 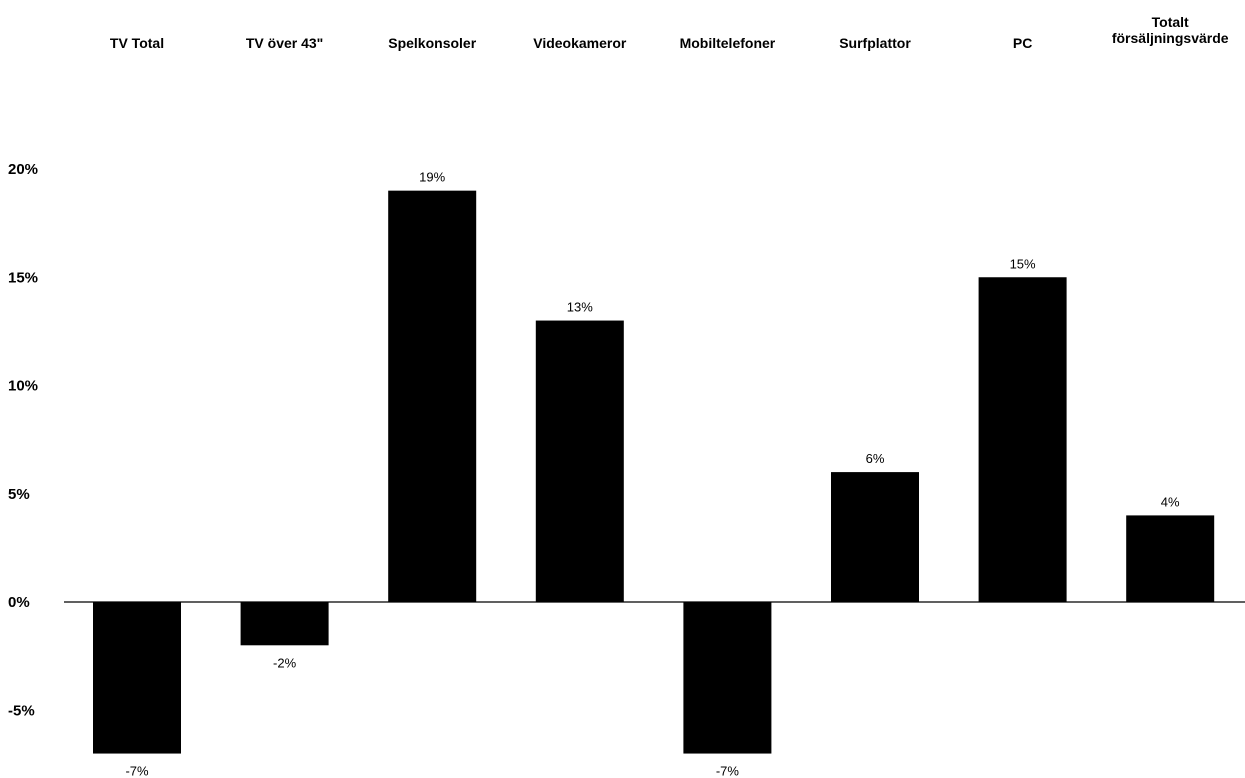 I want to click on category-label-line: TV Total, so click(x=137, y=43).